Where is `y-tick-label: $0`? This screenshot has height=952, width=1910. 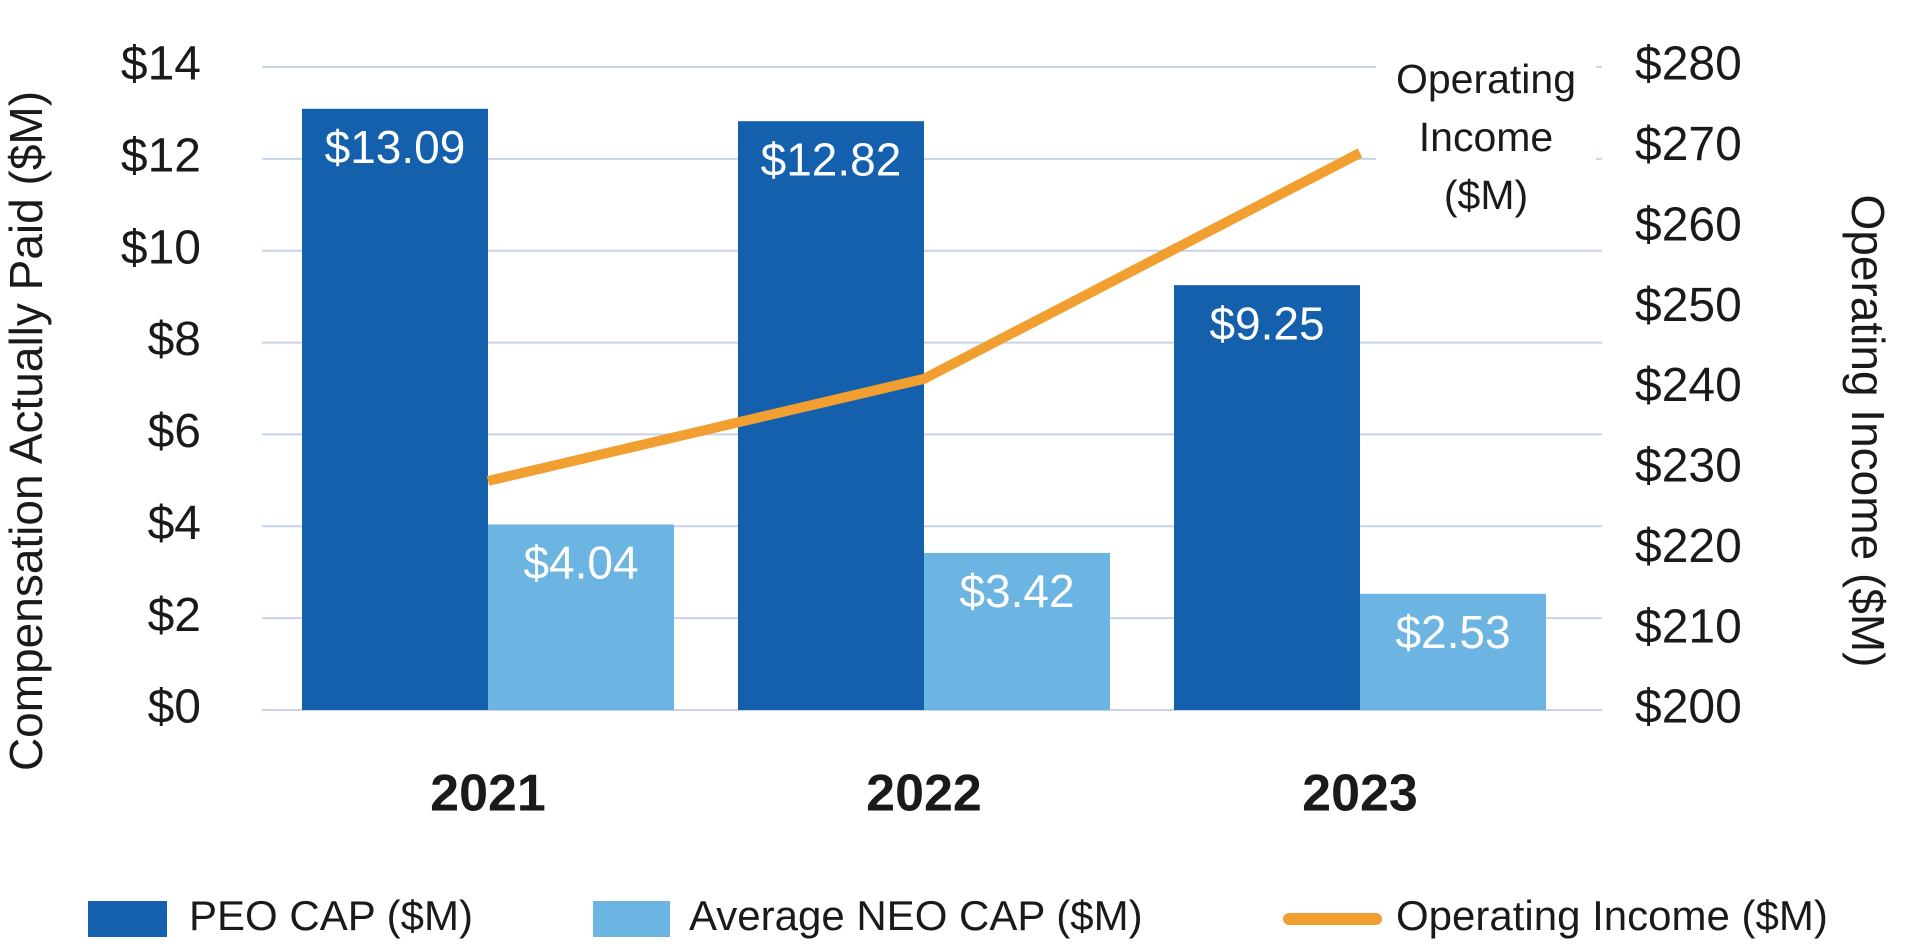 y-tick-label: $0 is located at coordinates (174, 707).